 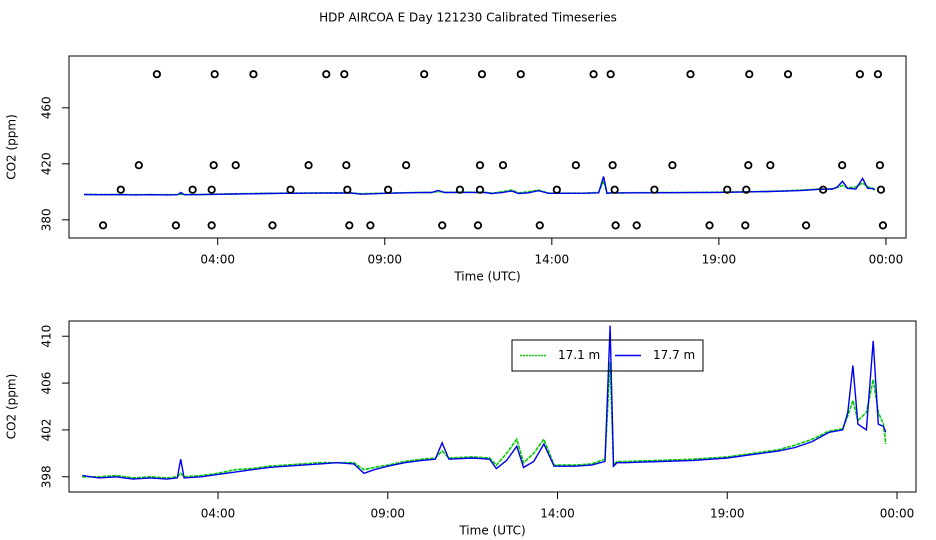 What do you see at coordinates (579, 355) in the screenshot?
I see `legend-label: 17.1 m` at bounding box center [579, 355].